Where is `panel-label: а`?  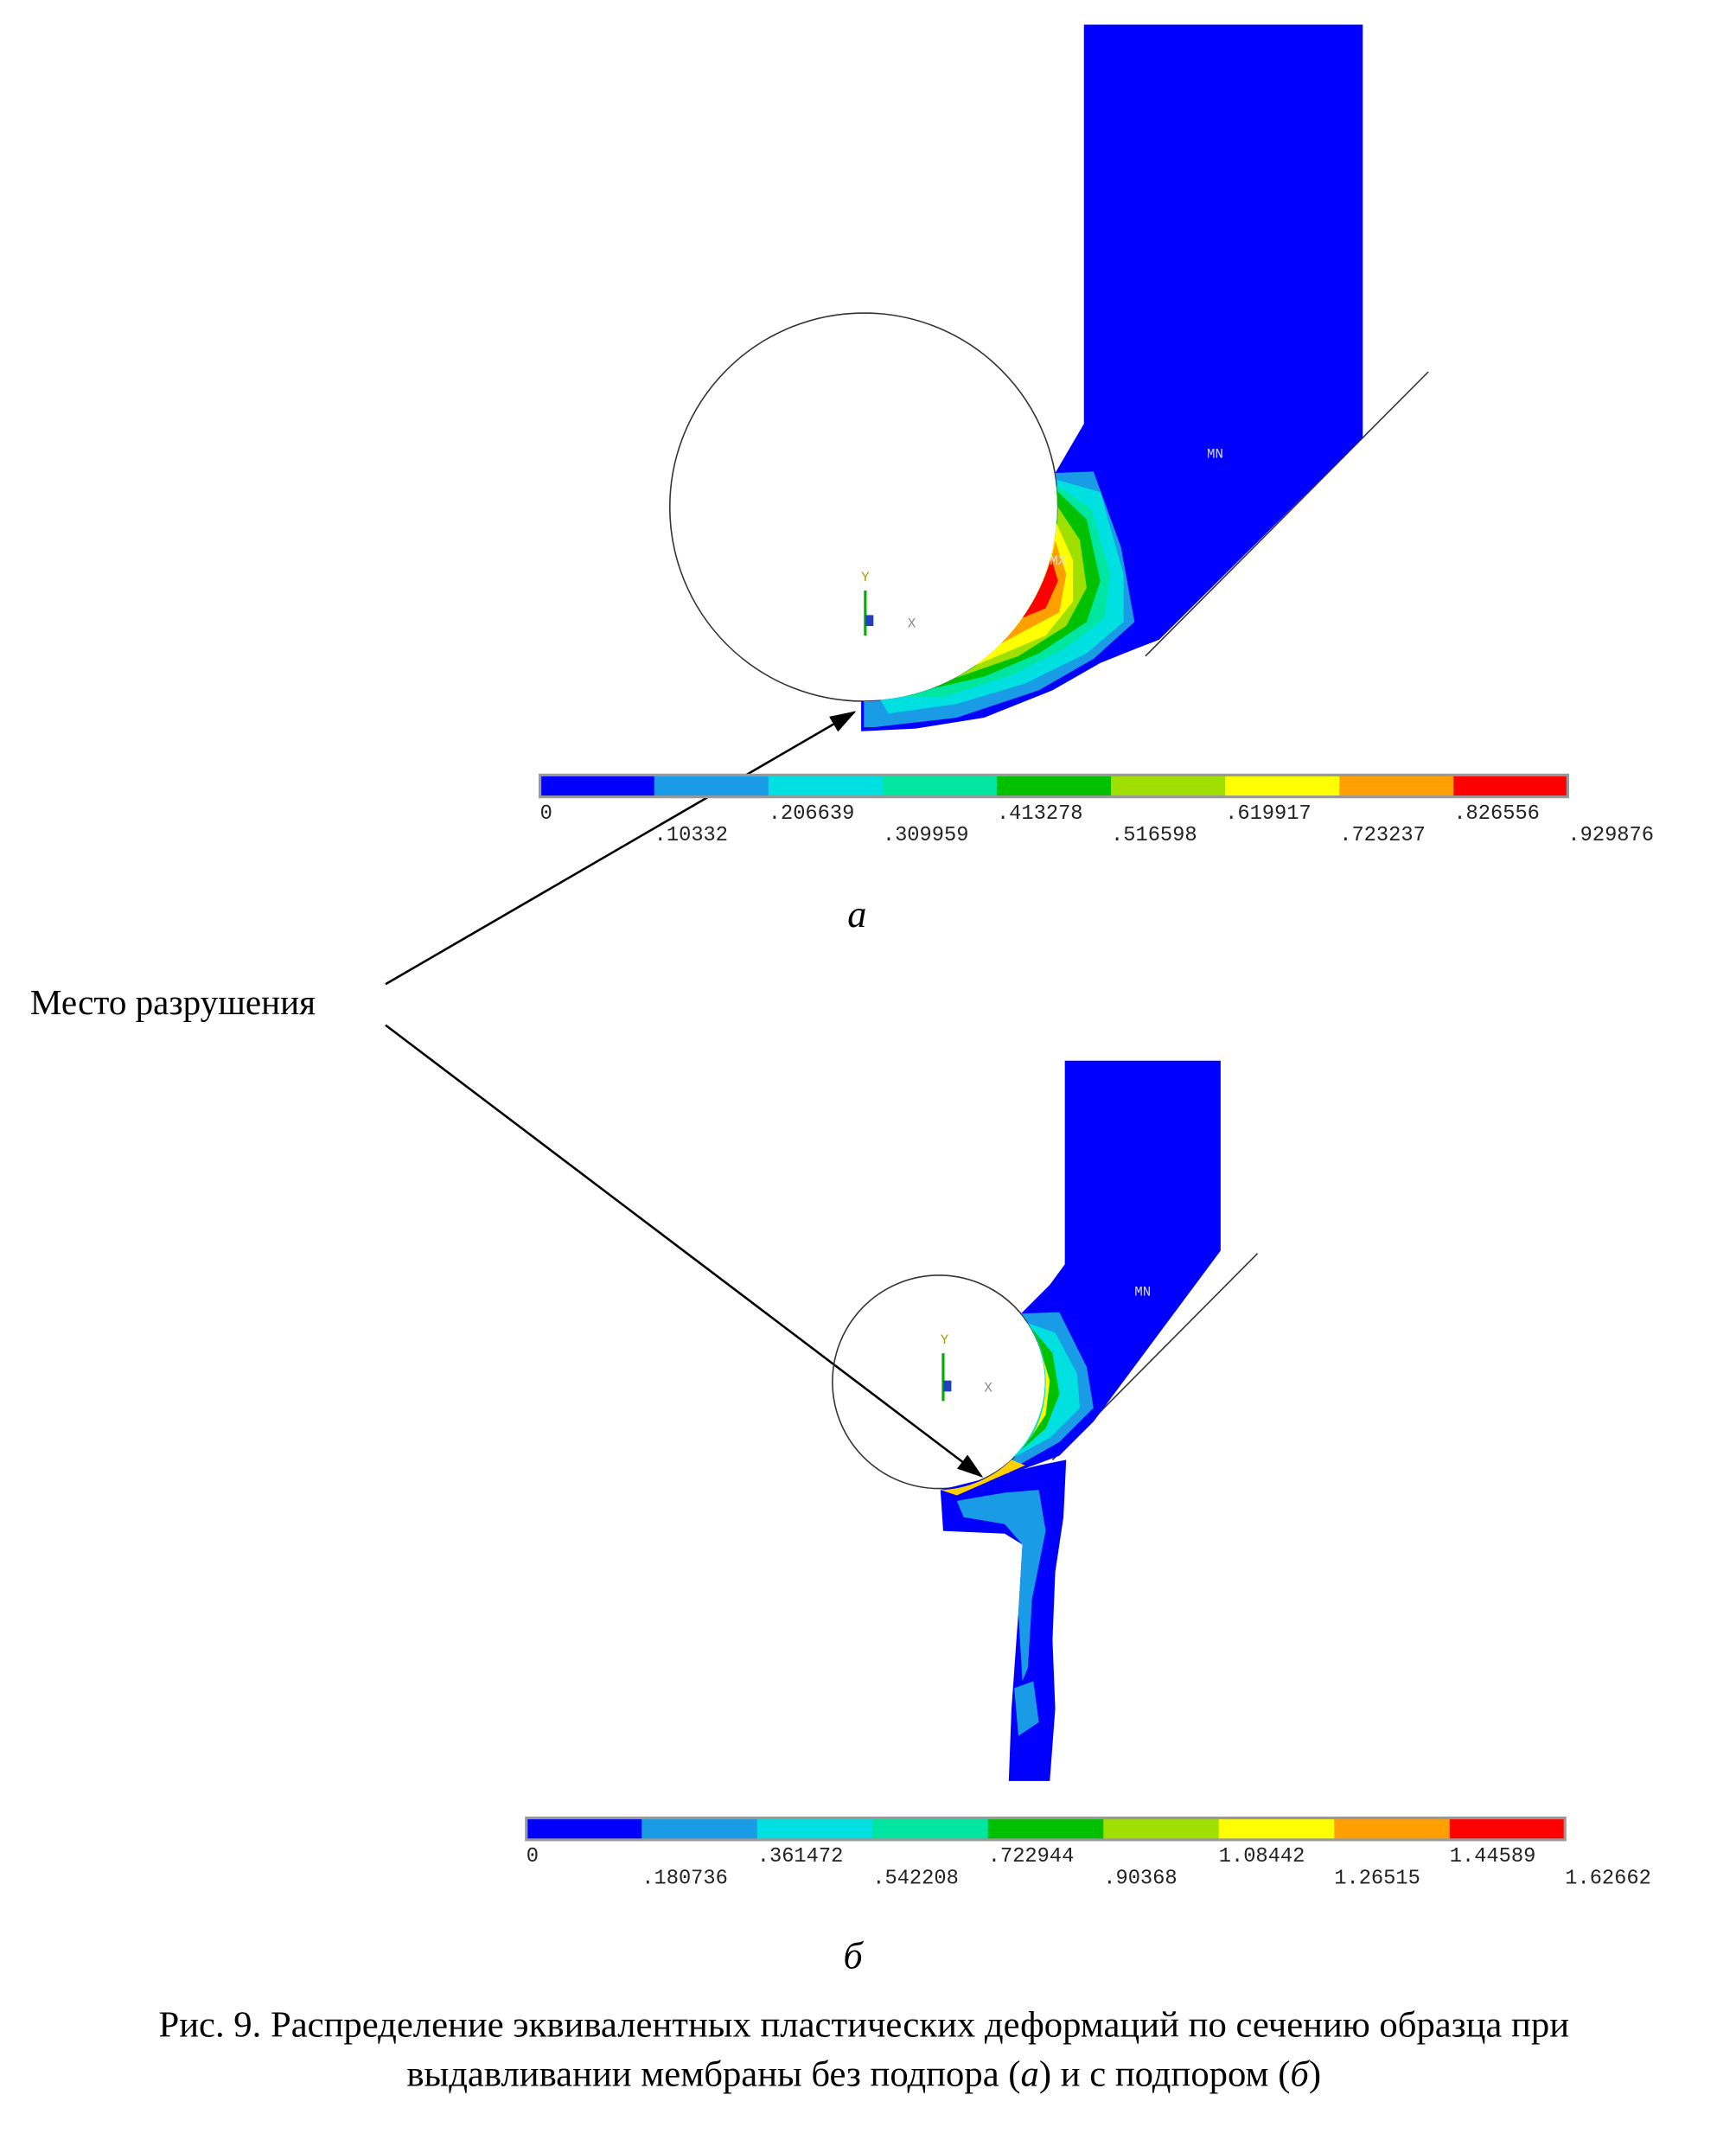
panel-label: а is located at coordinates (856, 914).